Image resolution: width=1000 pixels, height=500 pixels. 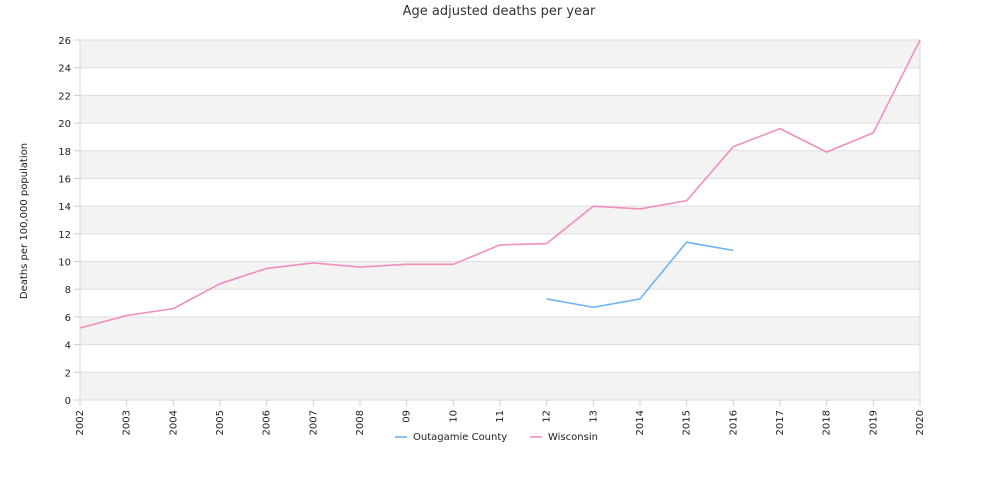 I want to click on x-tick-label: 2019, so click(x=873, y=422).